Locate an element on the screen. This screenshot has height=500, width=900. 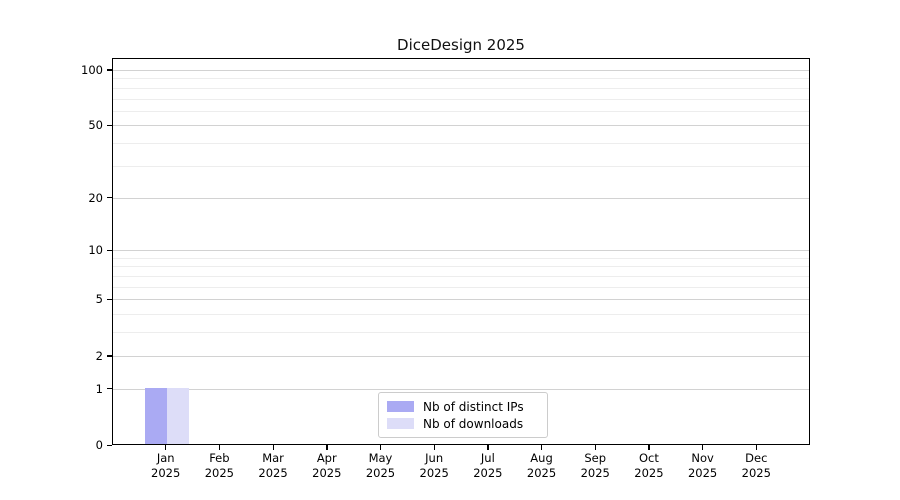
legend-swatch-distinct-ips is located at coordinates (400, 406).